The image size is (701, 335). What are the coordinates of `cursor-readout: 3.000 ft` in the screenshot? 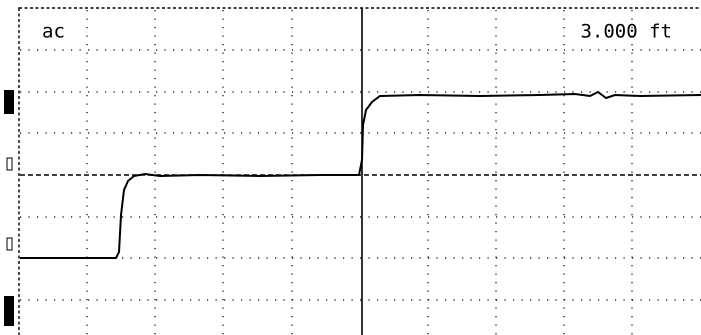 It's located at (626, 32).